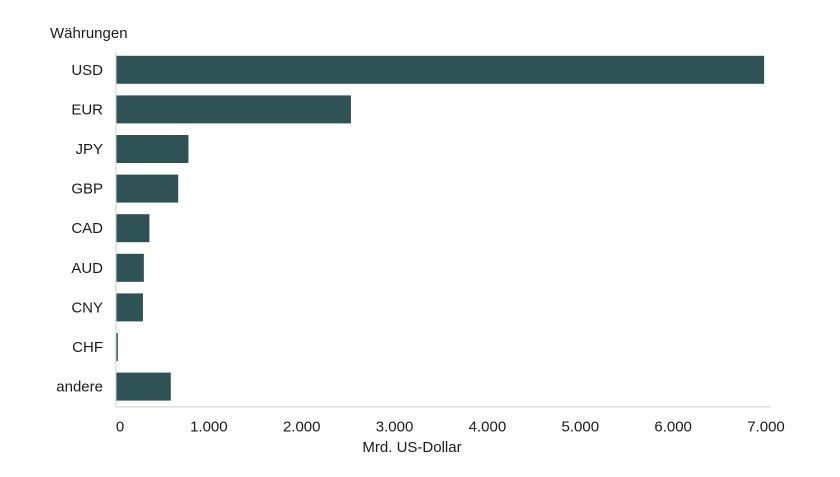  What do you see at coordinates (147, 188) in the screenshot?
I see `bar-gbp` at bounding box center [147, 188].